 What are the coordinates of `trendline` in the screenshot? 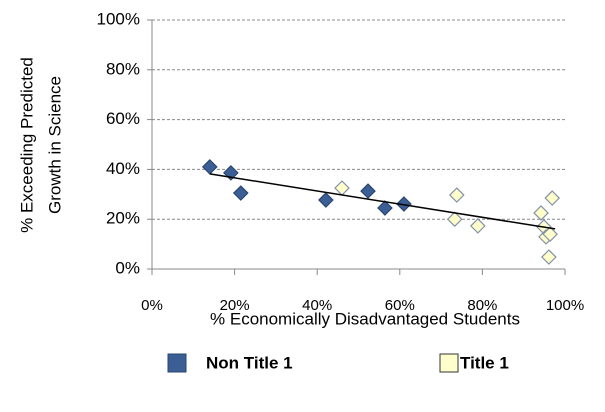 It's located at (382, 201).